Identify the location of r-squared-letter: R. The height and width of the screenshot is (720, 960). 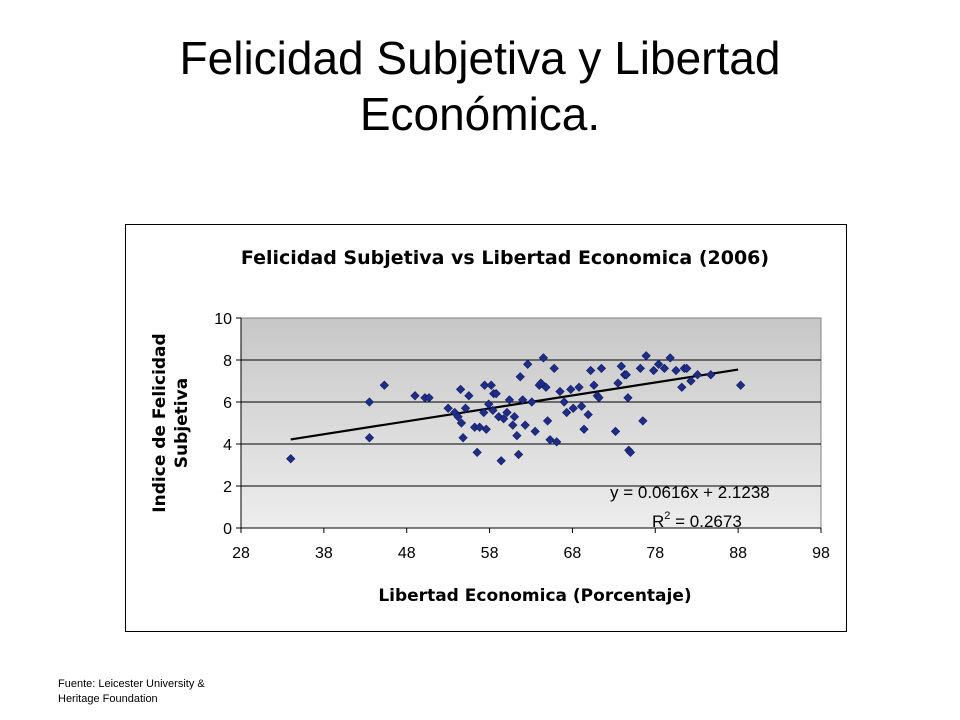
(658, 521).